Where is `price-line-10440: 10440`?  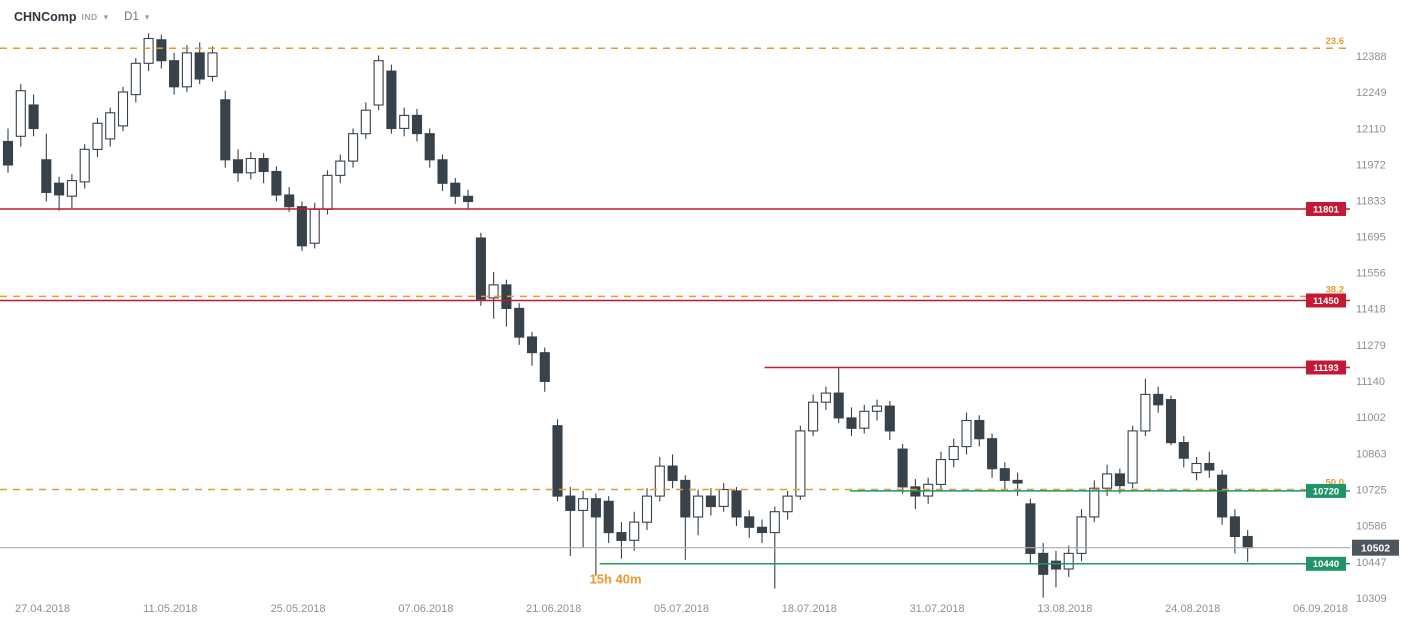 price-line-10440: 10440 is located at coordinates (974, 563).